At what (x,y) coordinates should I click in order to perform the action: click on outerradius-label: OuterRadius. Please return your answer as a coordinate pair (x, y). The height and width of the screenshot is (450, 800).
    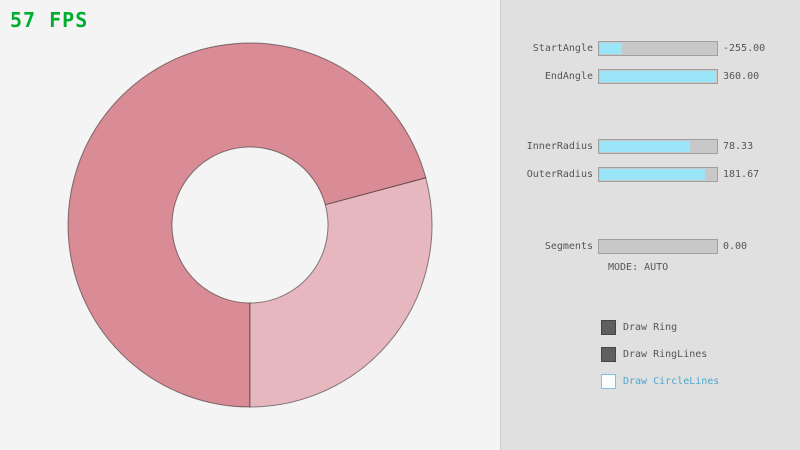
    Looking at the image, I should click on (559, 174).